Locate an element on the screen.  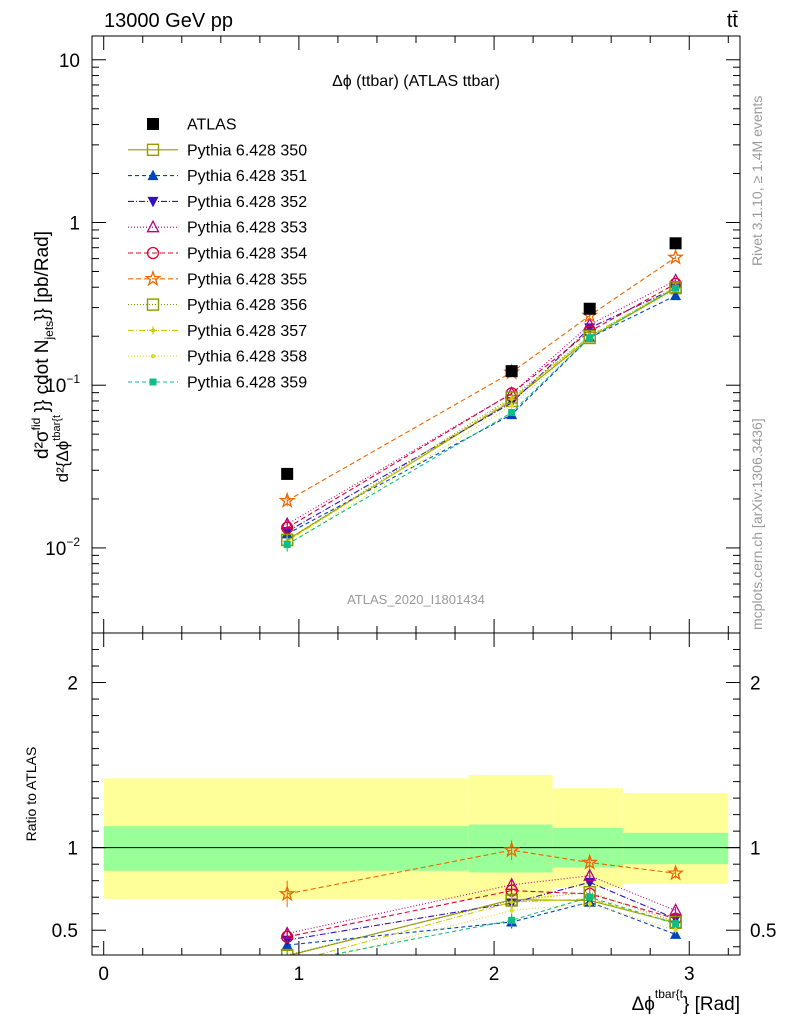
legend-label: Pythia 6.428 358 is located at coordinates (247, 357).